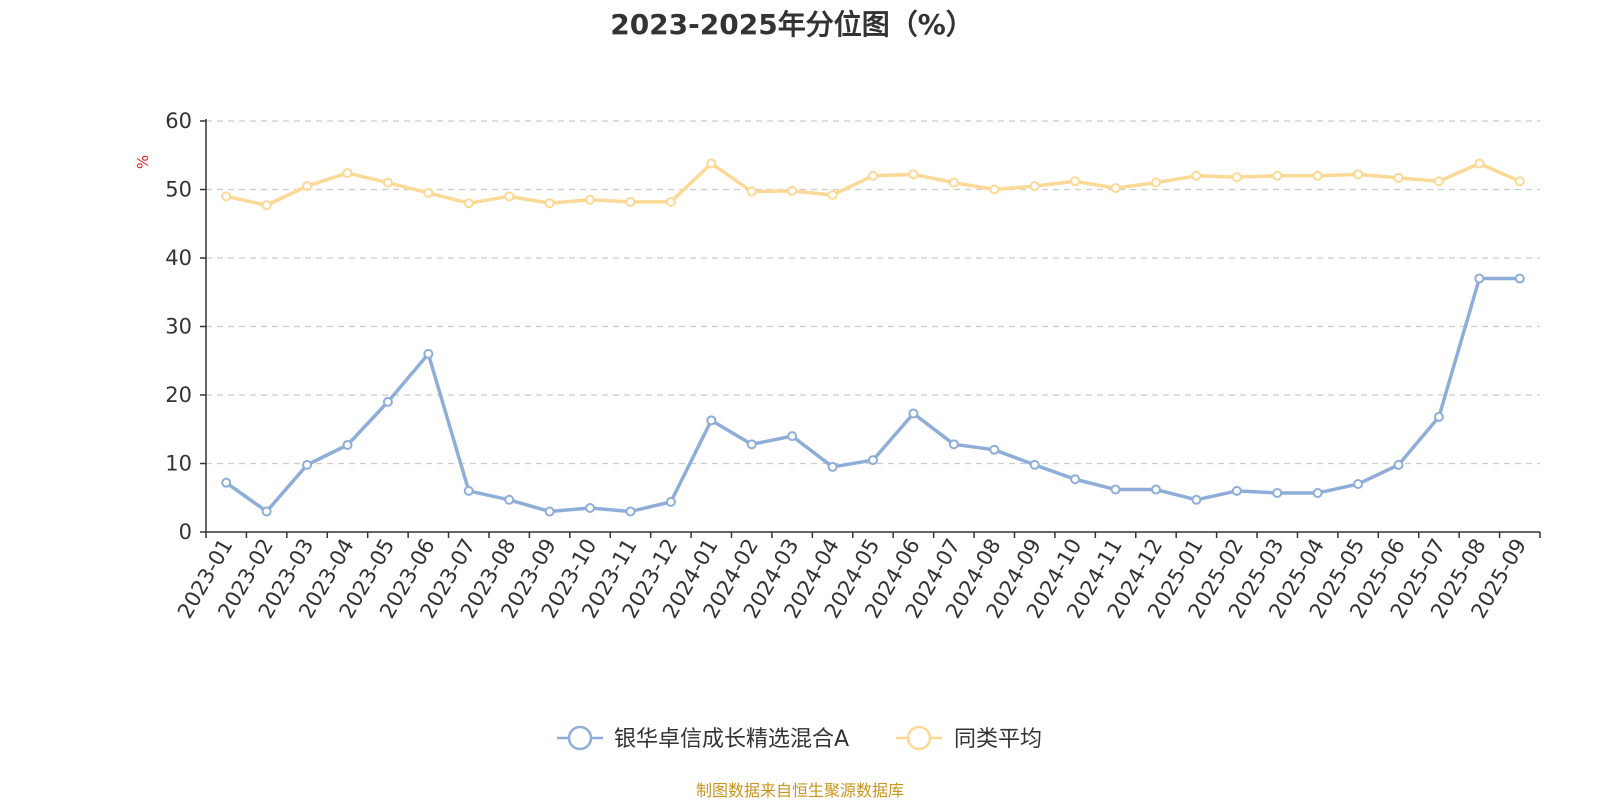 The height and width of the screenshot is (800, 1600). Describe the element at coordinates (178, 327) in the screenshot. I see `y-tick-label: 30` at that location.